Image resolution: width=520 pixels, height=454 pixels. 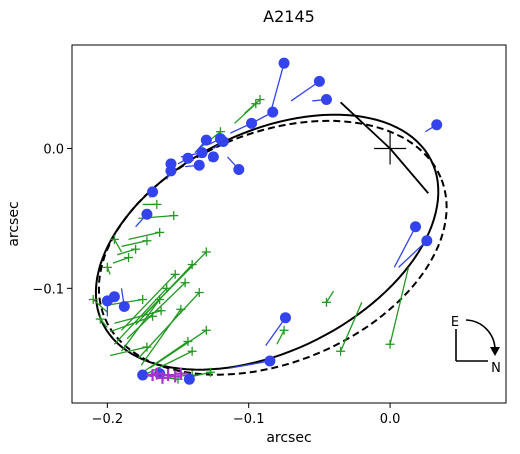 I want to click on compass-north-label: N, so click(x=496, y=368).